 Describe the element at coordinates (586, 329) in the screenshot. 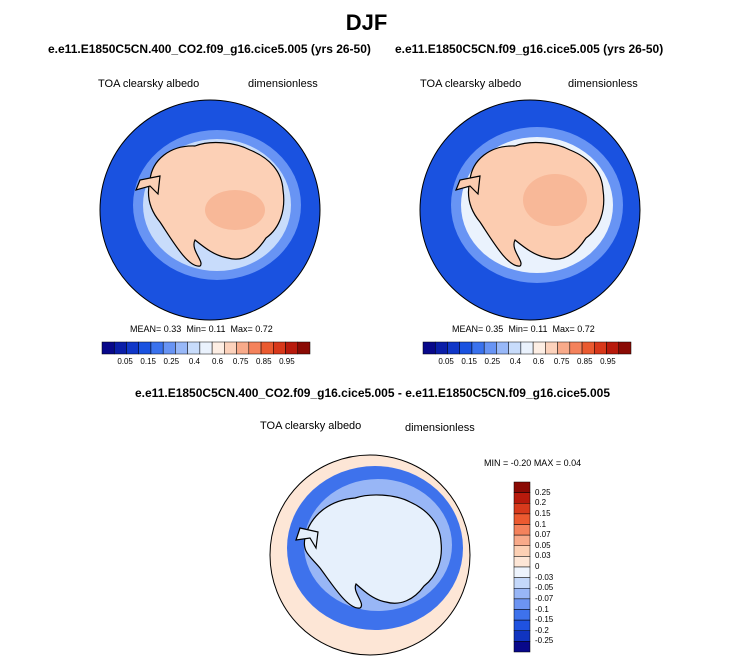

I see `panel-b-max-value: 0.72` at that location.